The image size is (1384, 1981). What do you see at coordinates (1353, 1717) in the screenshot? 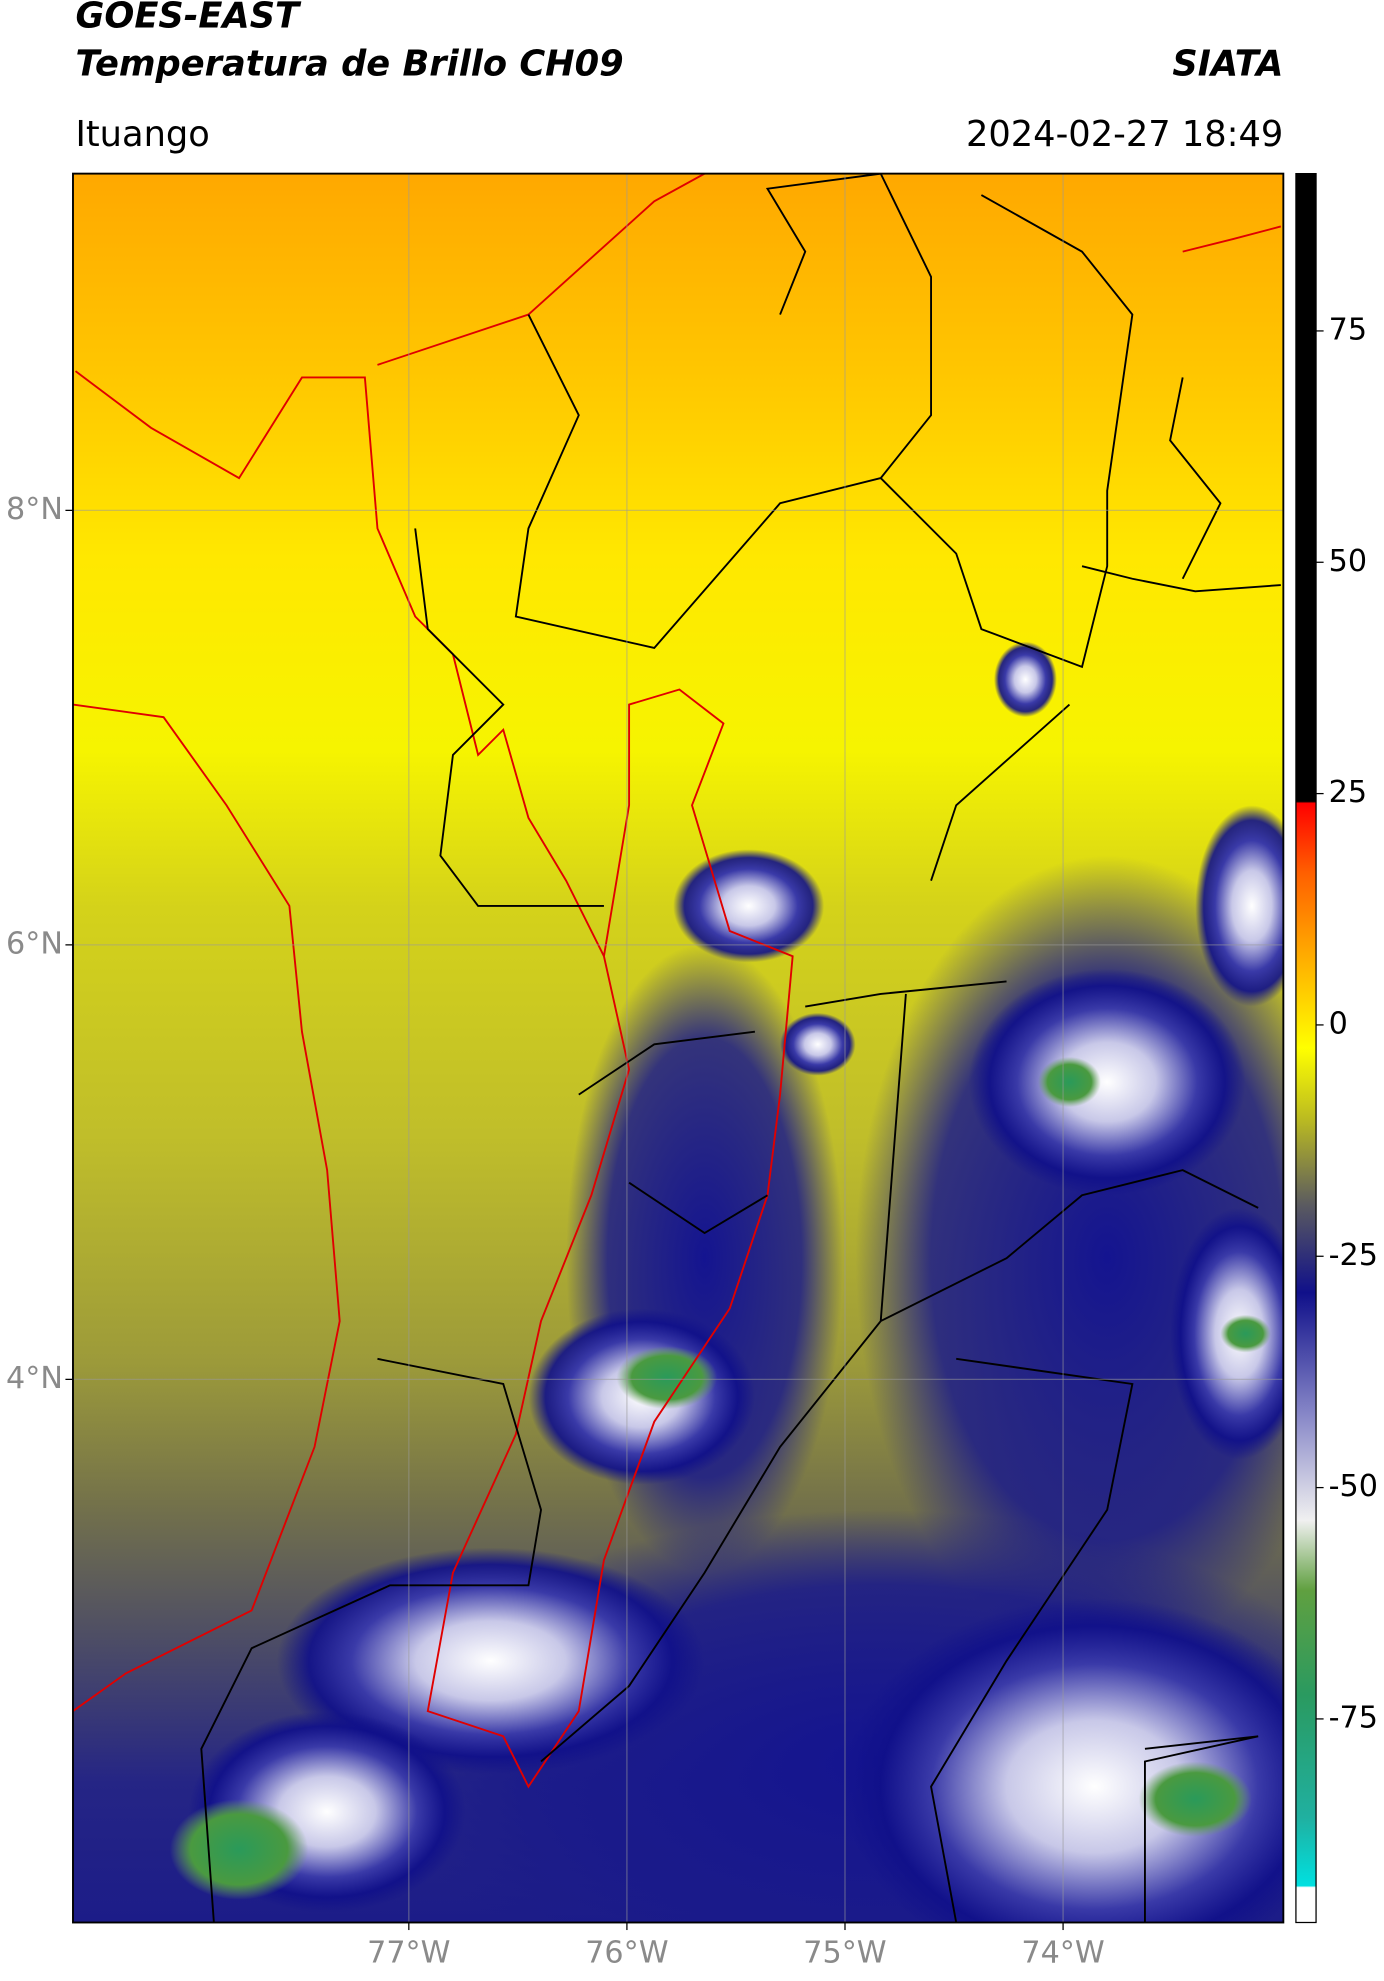
I see `colorbar-tick-label: -75` at bounding box center [1353, 1717].